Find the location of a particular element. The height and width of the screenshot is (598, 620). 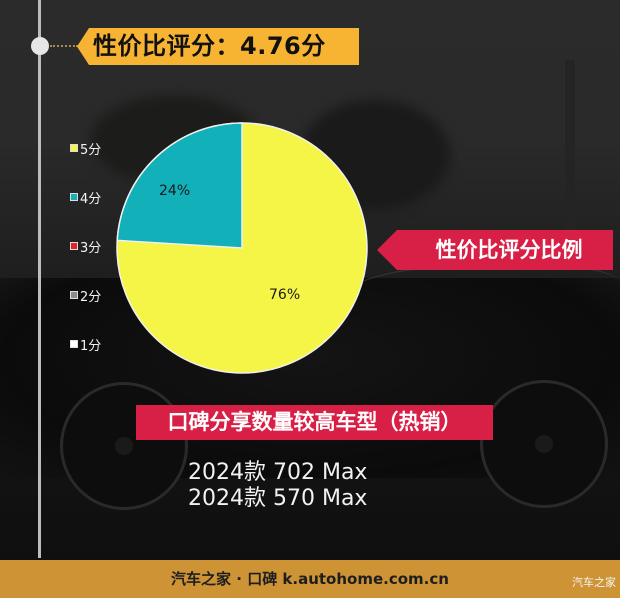

background-wheel-front is located at coordinates (124, 446).